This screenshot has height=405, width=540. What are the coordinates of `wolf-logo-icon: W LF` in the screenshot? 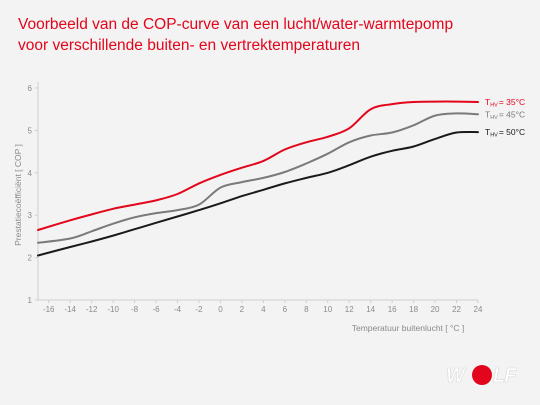 It's located at (482, 376).